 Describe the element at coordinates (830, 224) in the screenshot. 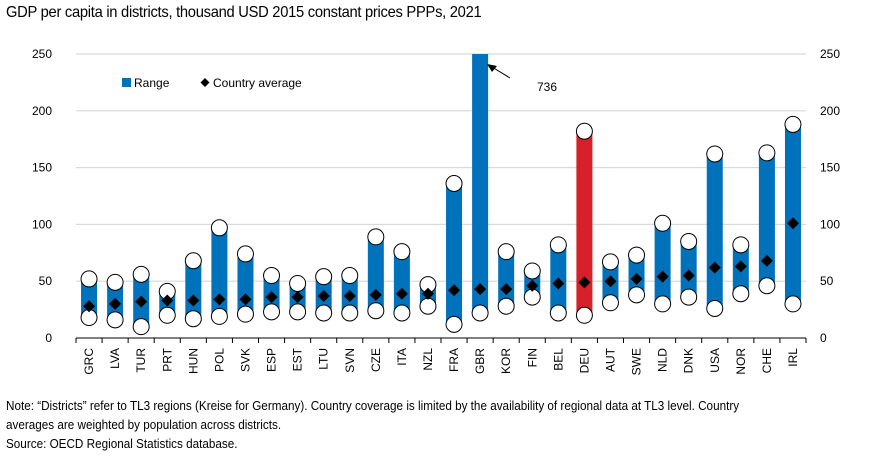

I see `y-tick-label-right: 100` at that location.